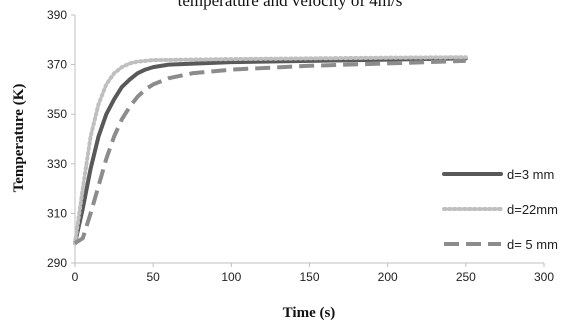 The image size is (571, 325). I want to click on legend-label-3: d= 5 mm, so click(532, 244).